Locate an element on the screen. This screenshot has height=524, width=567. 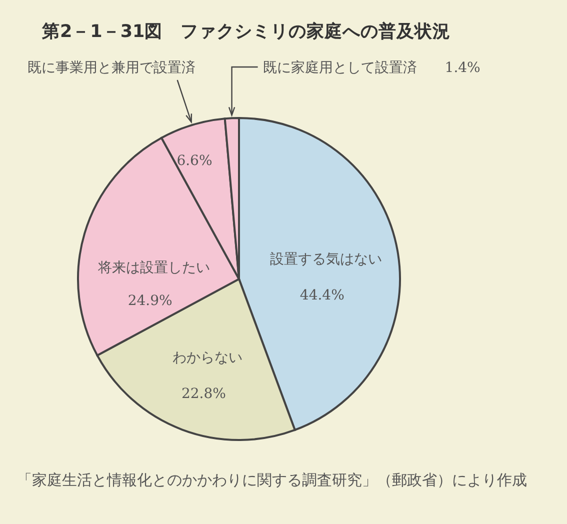
data-label: 6.6% is located at coordinates (194, 160).